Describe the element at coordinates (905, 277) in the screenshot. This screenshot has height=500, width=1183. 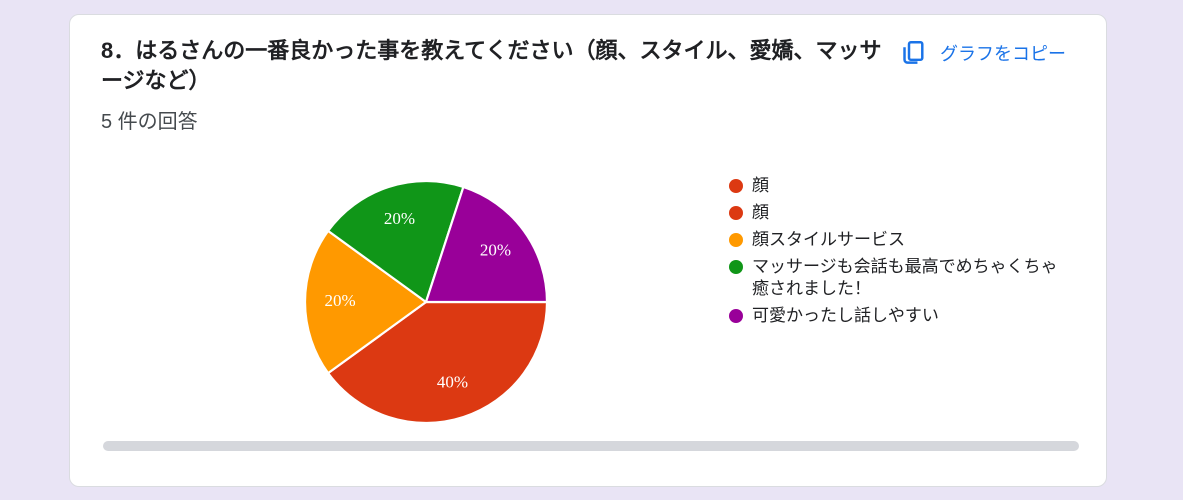
I see `legend-item-label: マッサージも会話も最高でめちゃくちゃ癒されました！` at that location.